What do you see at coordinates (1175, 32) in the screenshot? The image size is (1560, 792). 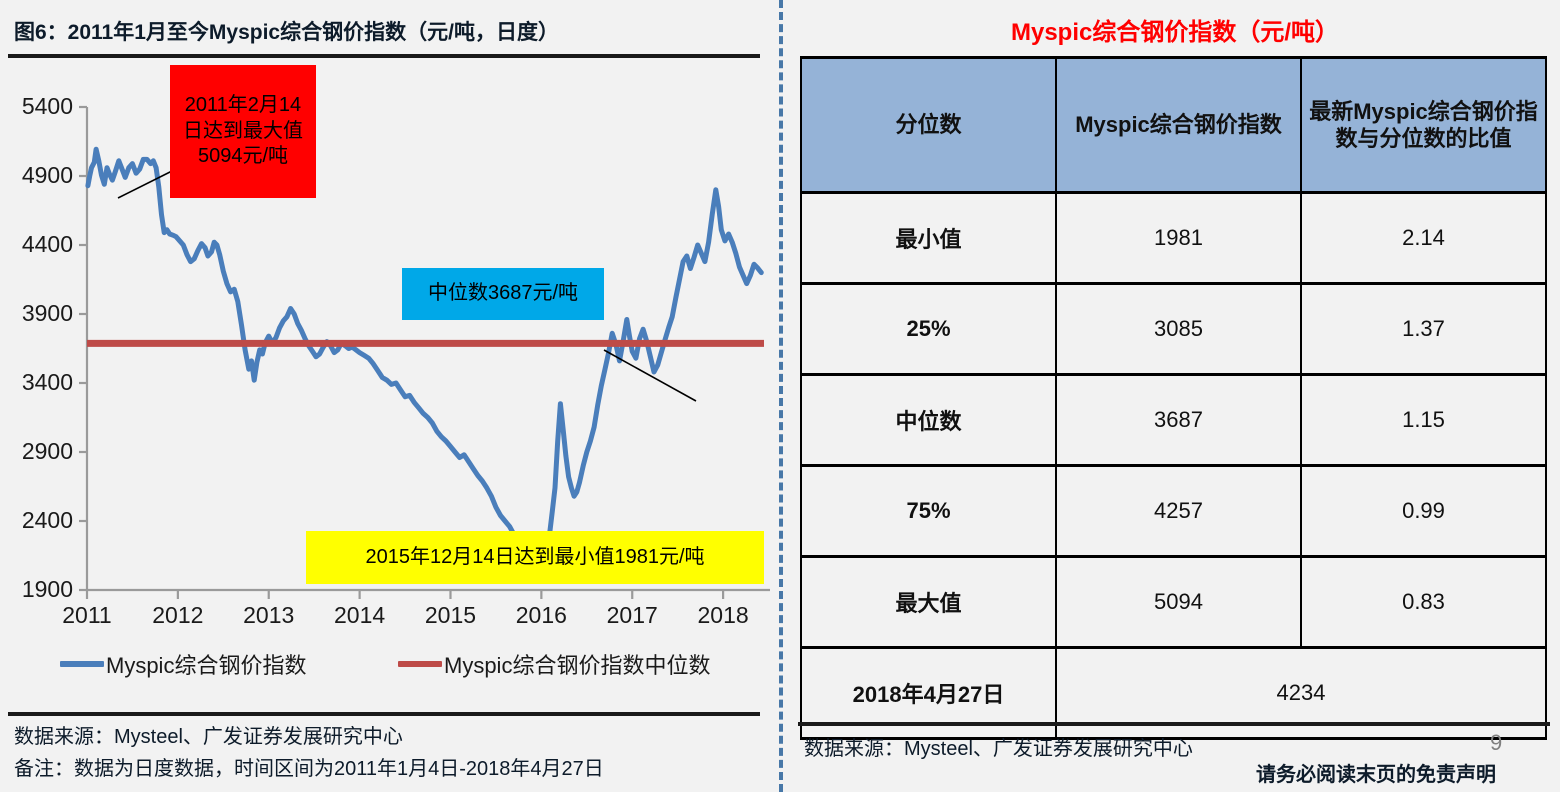 I see `table-title: Myspic综合钢价指数（元/吨）` at bounding box center [1175, 32].